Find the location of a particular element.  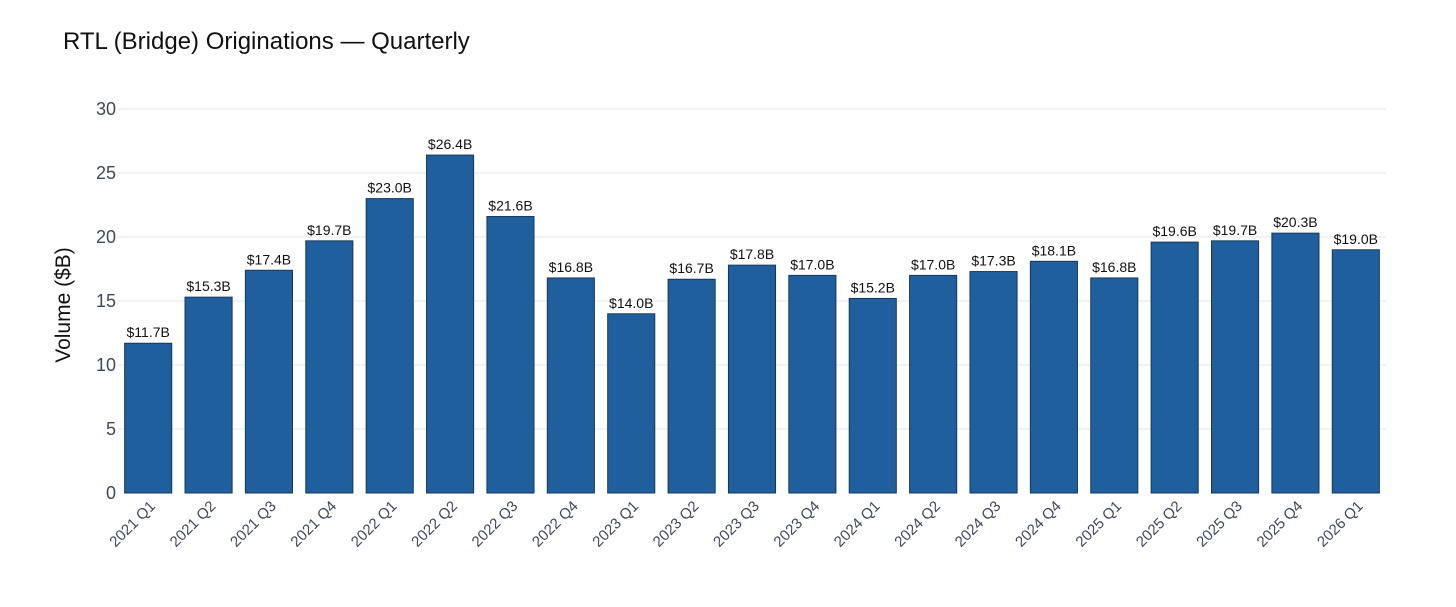

data-label: $17.8B is located at coordinates (752, 254).